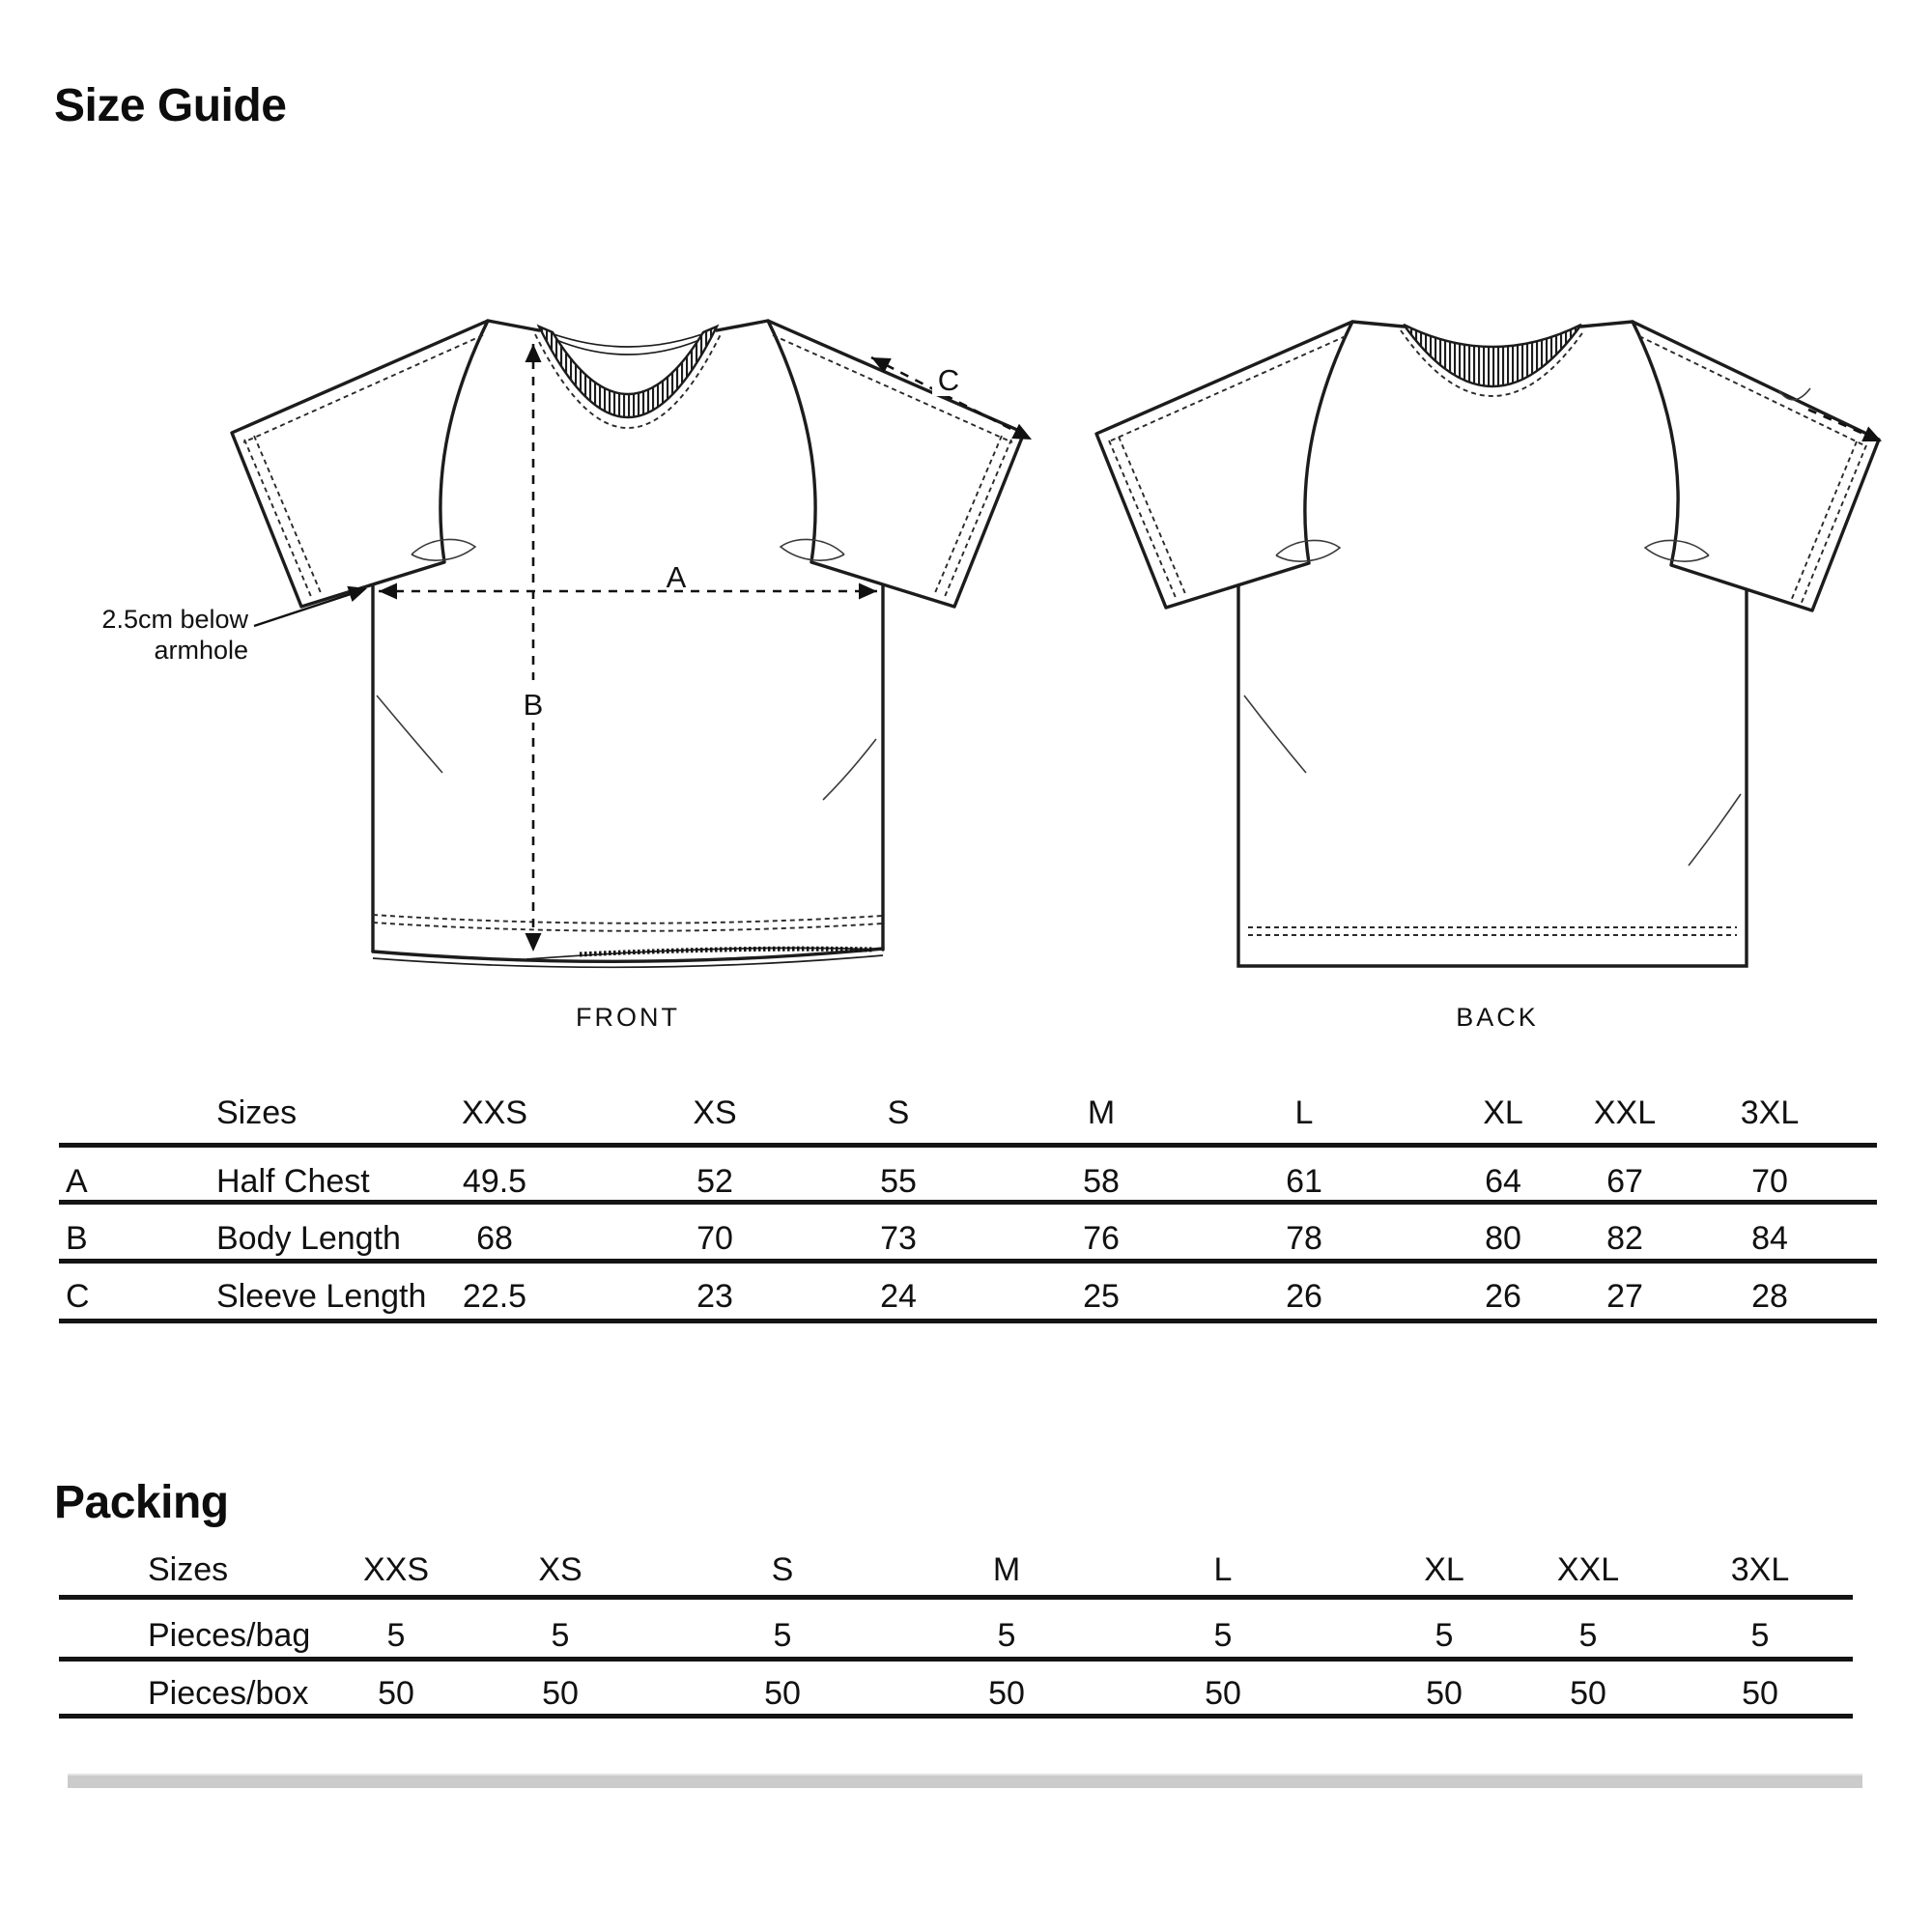 This screenshot has height=1932, width=1932. I want to click on pieces-per-box-row: Pieces/box 50 50 50 50 50 50 50 50, so click(966, 1693).